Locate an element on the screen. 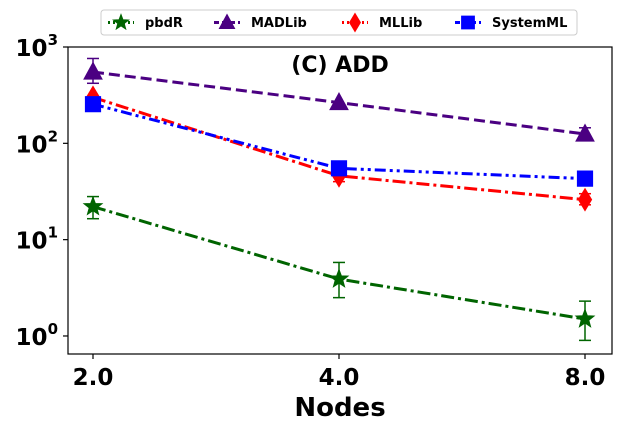 The width and height of the screenshot is (624, 432). legend-item-pbdr: pbdR is located at coordinates (145, 22).